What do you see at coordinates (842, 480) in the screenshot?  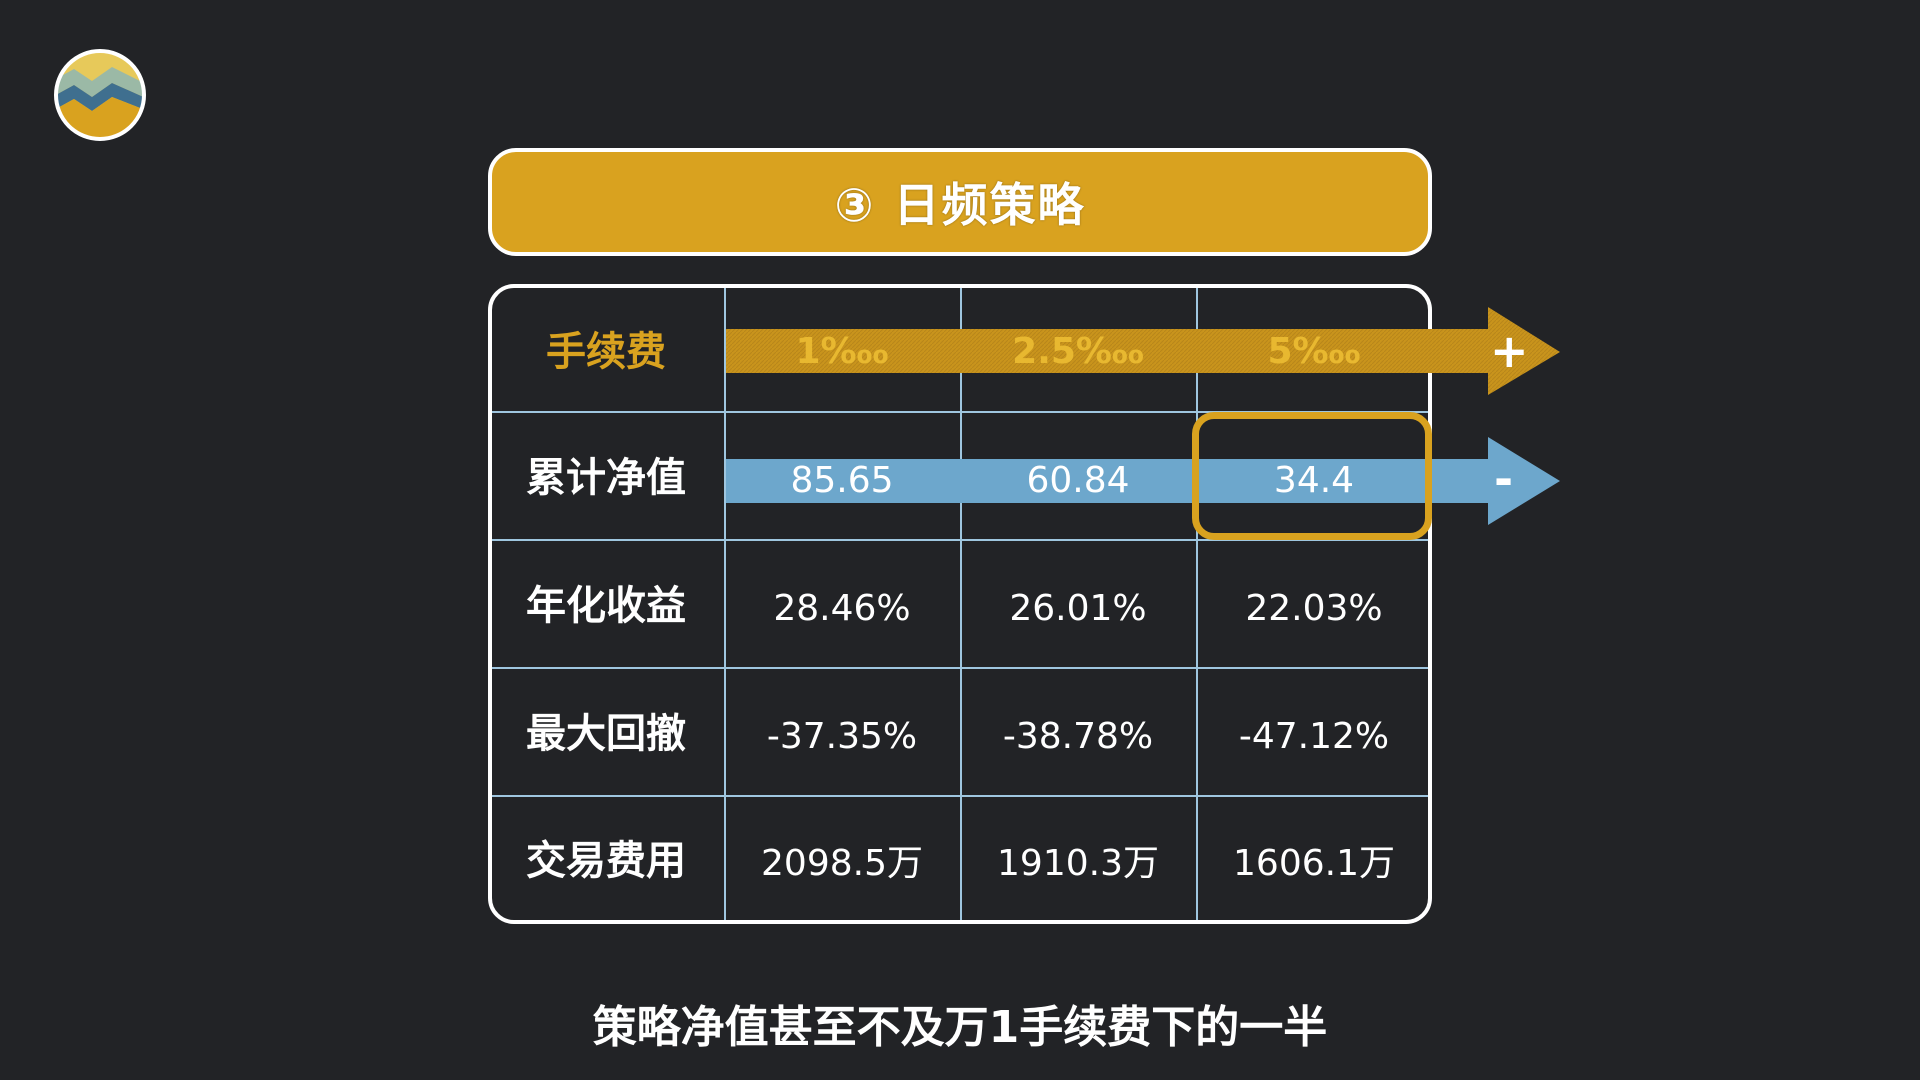 I see `nav-value: 85.65` at bounding box center [842, 480].